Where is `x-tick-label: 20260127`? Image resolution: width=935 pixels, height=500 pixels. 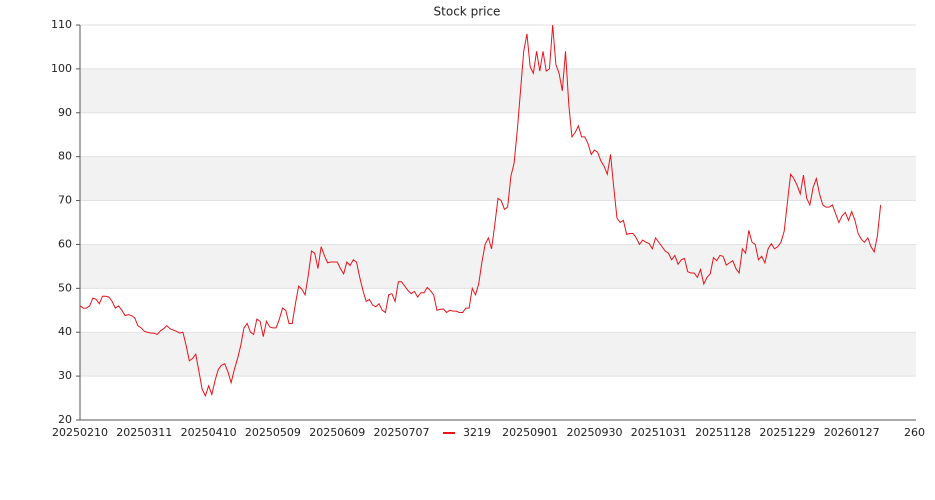 x-tick-label: 20260127 is located at coordinates (852, 432).